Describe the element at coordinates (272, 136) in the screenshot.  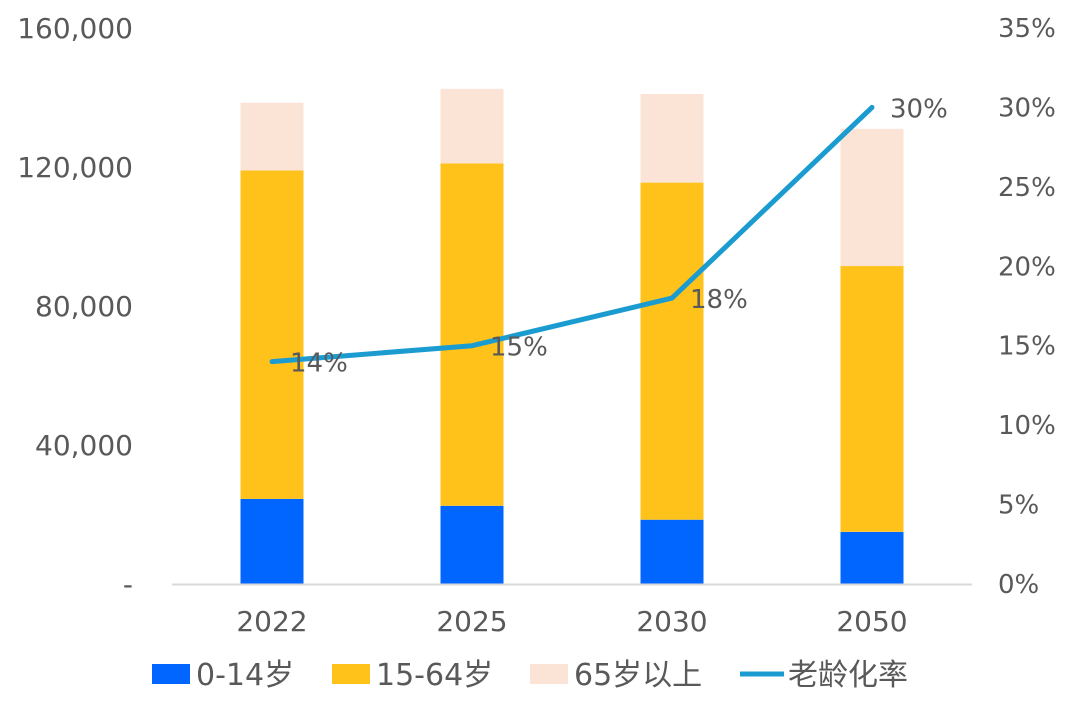
I see `bar-segment-2022-s2` at that location.